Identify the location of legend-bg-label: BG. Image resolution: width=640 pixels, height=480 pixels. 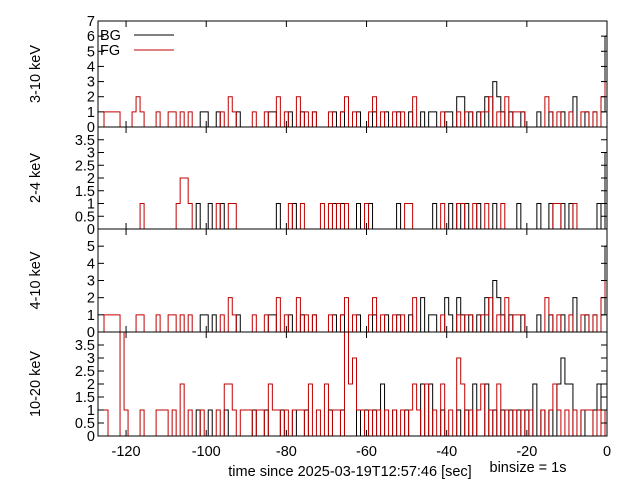
(110, 36).